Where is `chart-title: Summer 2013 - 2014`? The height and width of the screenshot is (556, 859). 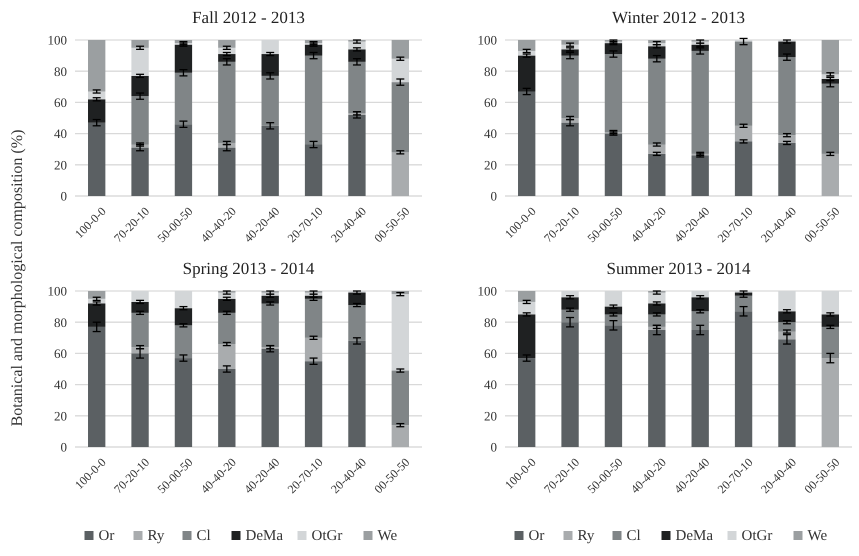
chart-title: Summer 2013 - 2014 is located at coordinates (679, 268).